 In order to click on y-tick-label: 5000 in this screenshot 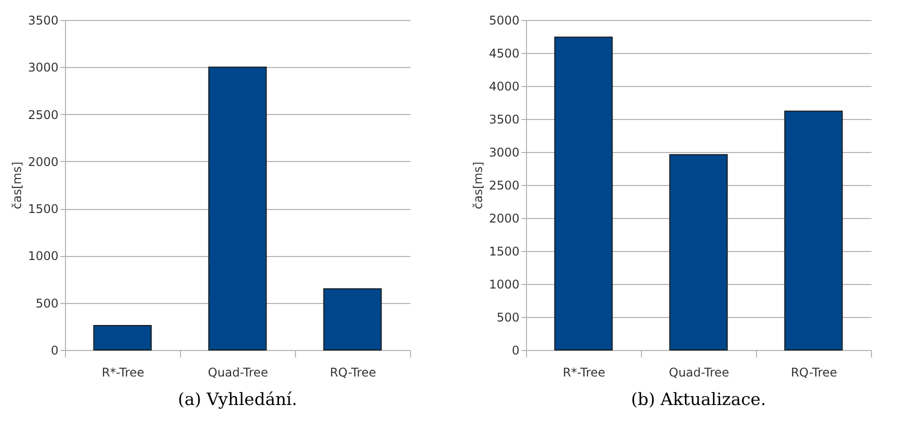, I will do `click(504, 21)`.